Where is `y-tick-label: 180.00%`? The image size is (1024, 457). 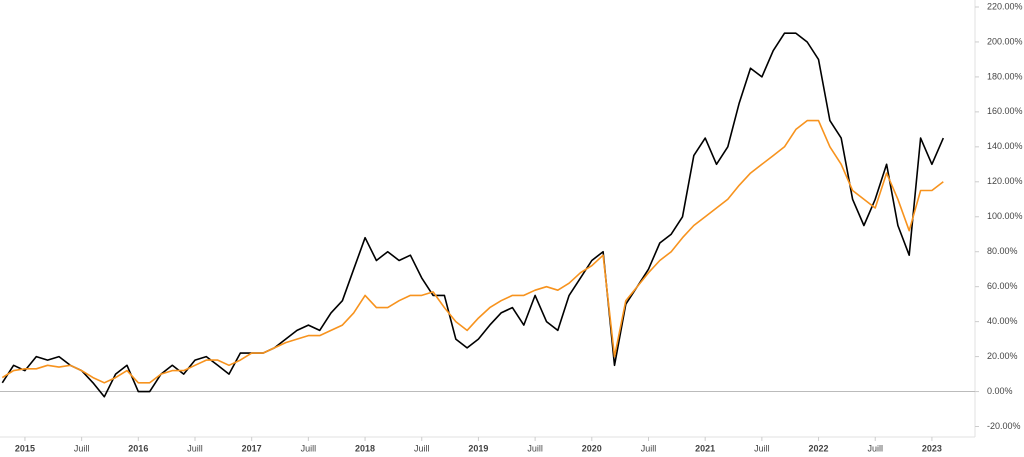 y-tick-label: 180.00% is located at coordinates (1005, 76).